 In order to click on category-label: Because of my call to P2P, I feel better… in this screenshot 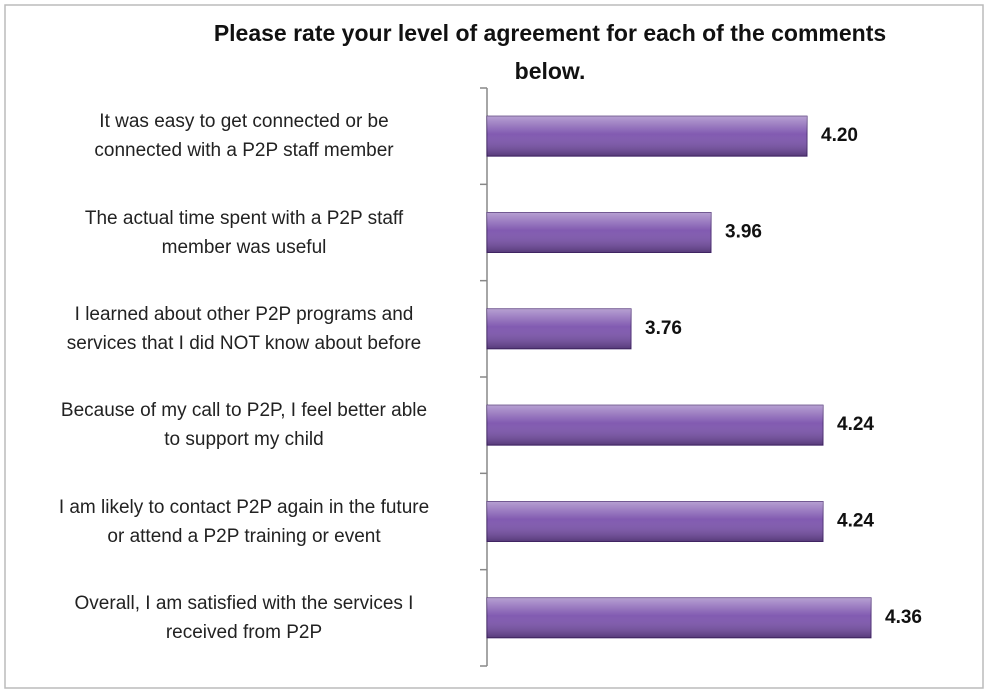, I will do `click(244, 425)`.